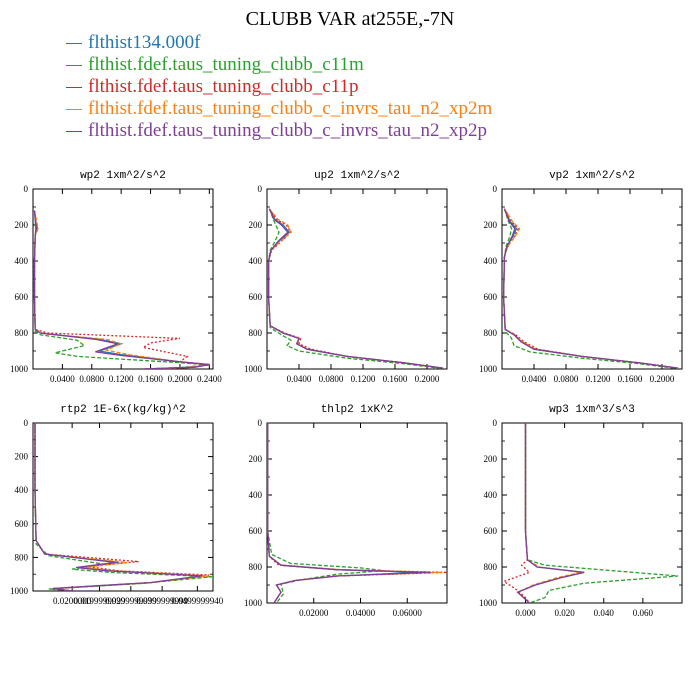 This screenshot has height=700, width=700. Describe the element at coordinates (564, 613) in the screenshot. I see `x-tick-label: 0.020` at that location.